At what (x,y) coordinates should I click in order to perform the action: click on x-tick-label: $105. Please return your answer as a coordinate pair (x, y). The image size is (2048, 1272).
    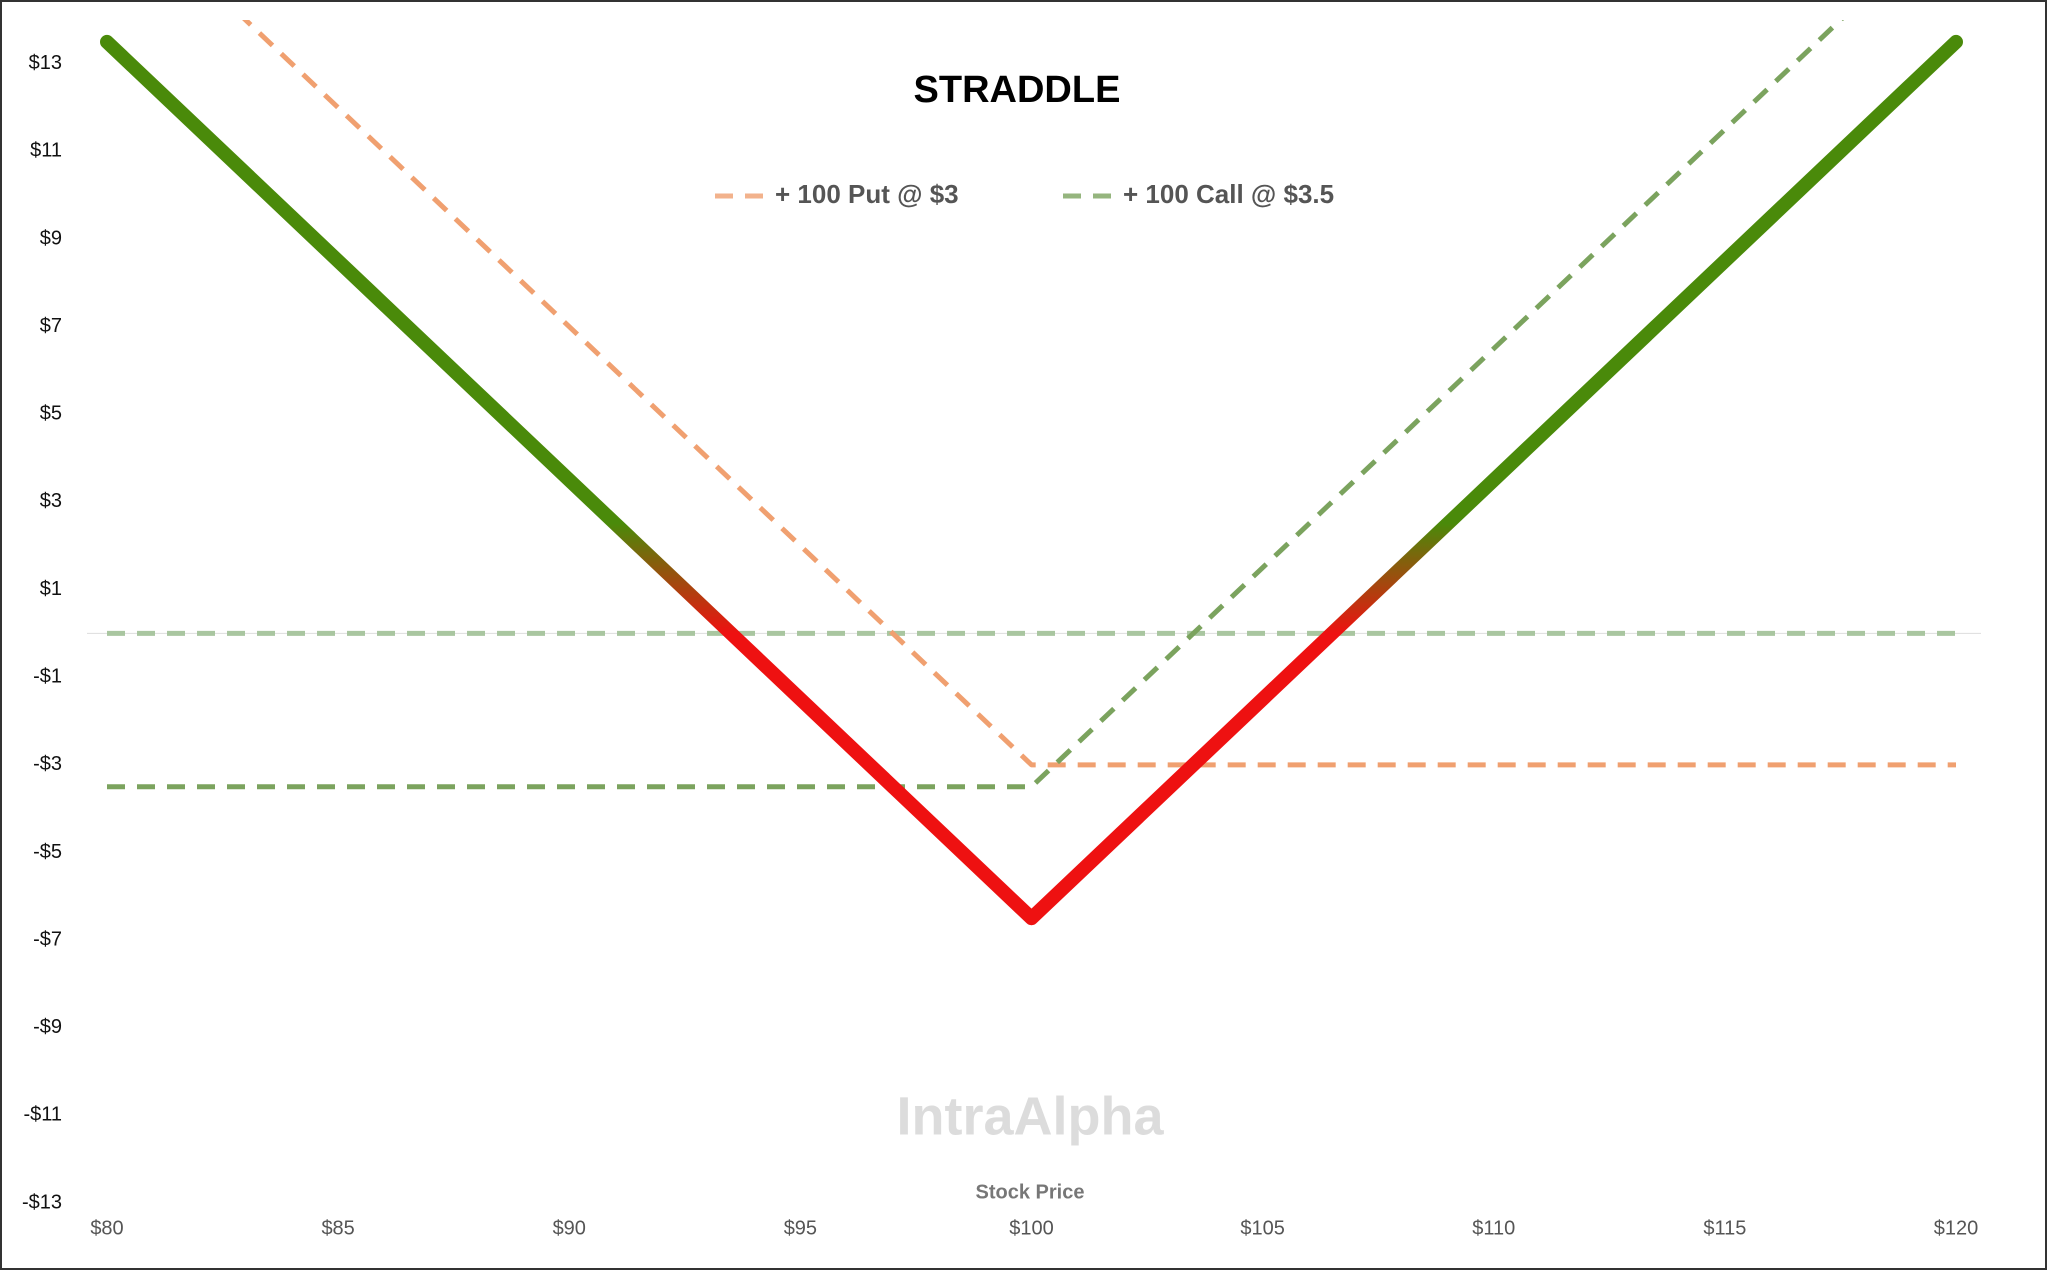
    Looking at the image, I should click on (1262, 1228).